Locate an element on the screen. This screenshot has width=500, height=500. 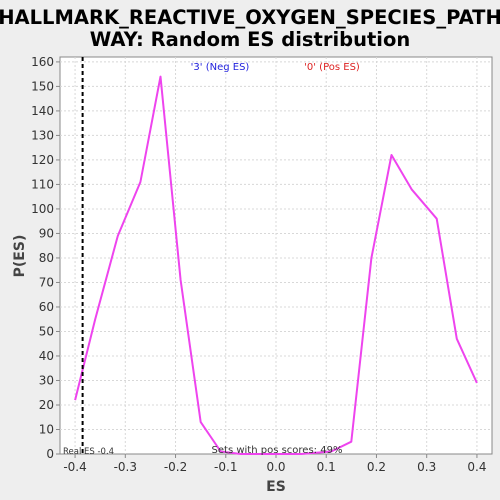
y-tick-label: 110 is located at coordinates (42, 184).